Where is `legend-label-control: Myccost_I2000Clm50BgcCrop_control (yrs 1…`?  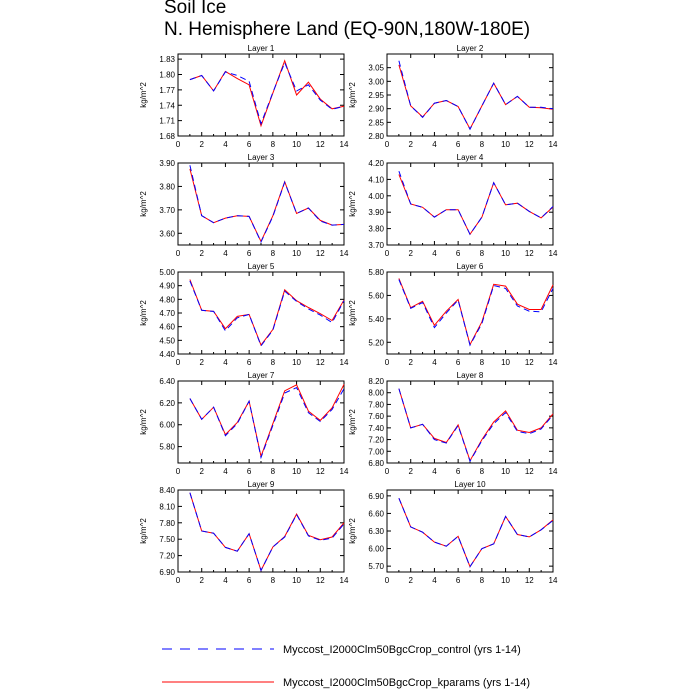
legend-label-control: Myccost_I2000Clm50BgcCrop_control (yrs 1… is located at coordinates (402, 650).